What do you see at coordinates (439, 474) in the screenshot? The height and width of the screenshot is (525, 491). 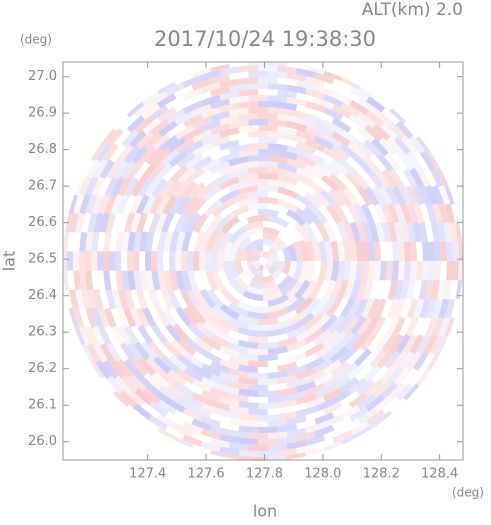 I see `x-tick-label: 128.4` at bounding box center [439, 474].